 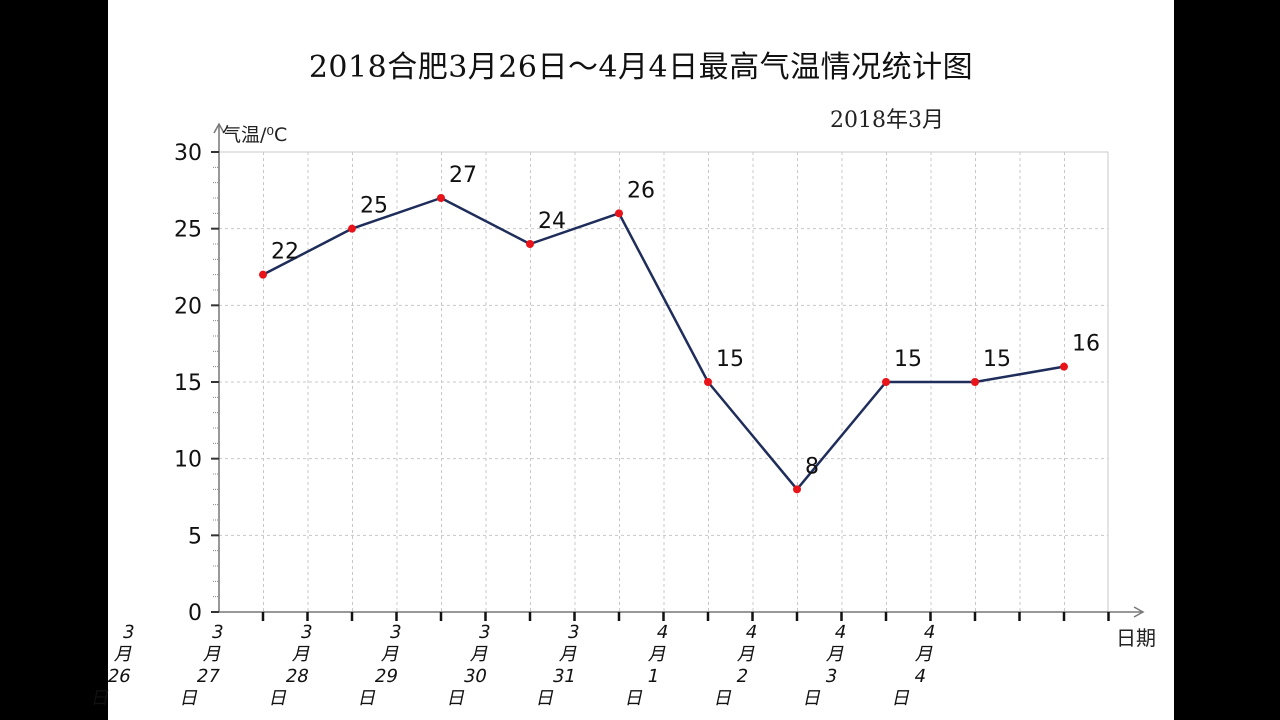 I want to click on data-label: 25, so click(x=374, y=206).